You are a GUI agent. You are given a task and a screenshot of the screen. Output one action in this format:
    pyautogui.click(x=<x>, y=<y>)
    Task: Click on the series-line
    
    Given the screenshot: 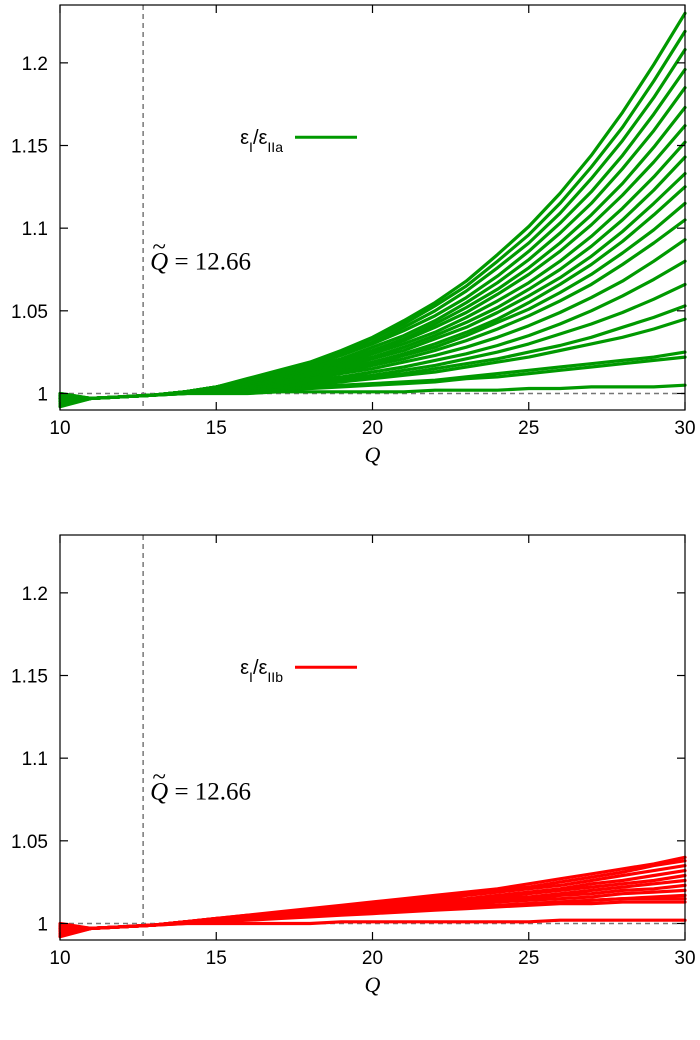 What is the action you would take?
    pyautogui.click(x=372, y=893)
    